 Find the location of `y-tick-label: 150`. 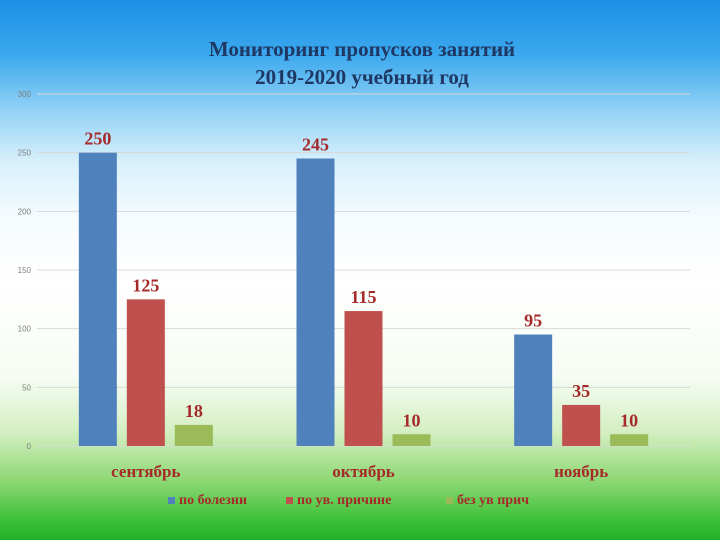

y-tick-label: 150 is located at coordinates (25, 270).